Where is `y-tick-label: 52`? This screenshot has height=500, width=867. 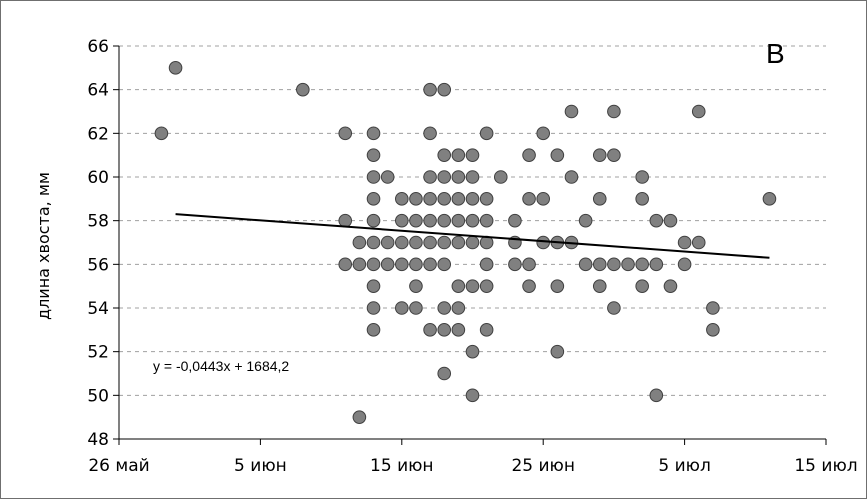
y-tick-label: 52 is located at coordinates (98, 353).